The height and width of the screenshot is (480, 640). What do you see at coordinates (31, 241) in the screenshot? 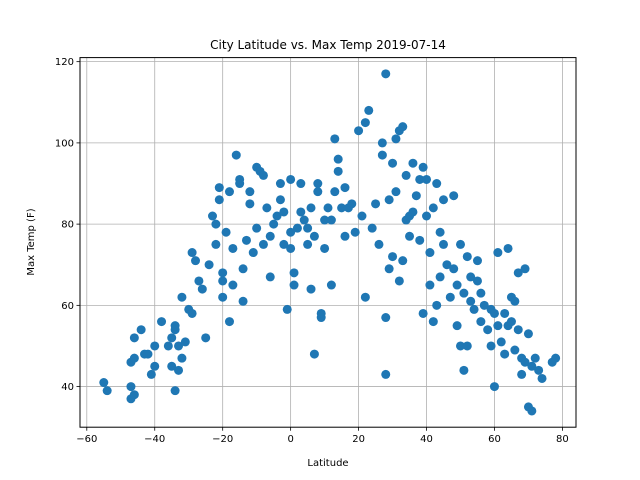
I see `y-axis-label: Max Temp (F)` at bounding box center [31, 241].